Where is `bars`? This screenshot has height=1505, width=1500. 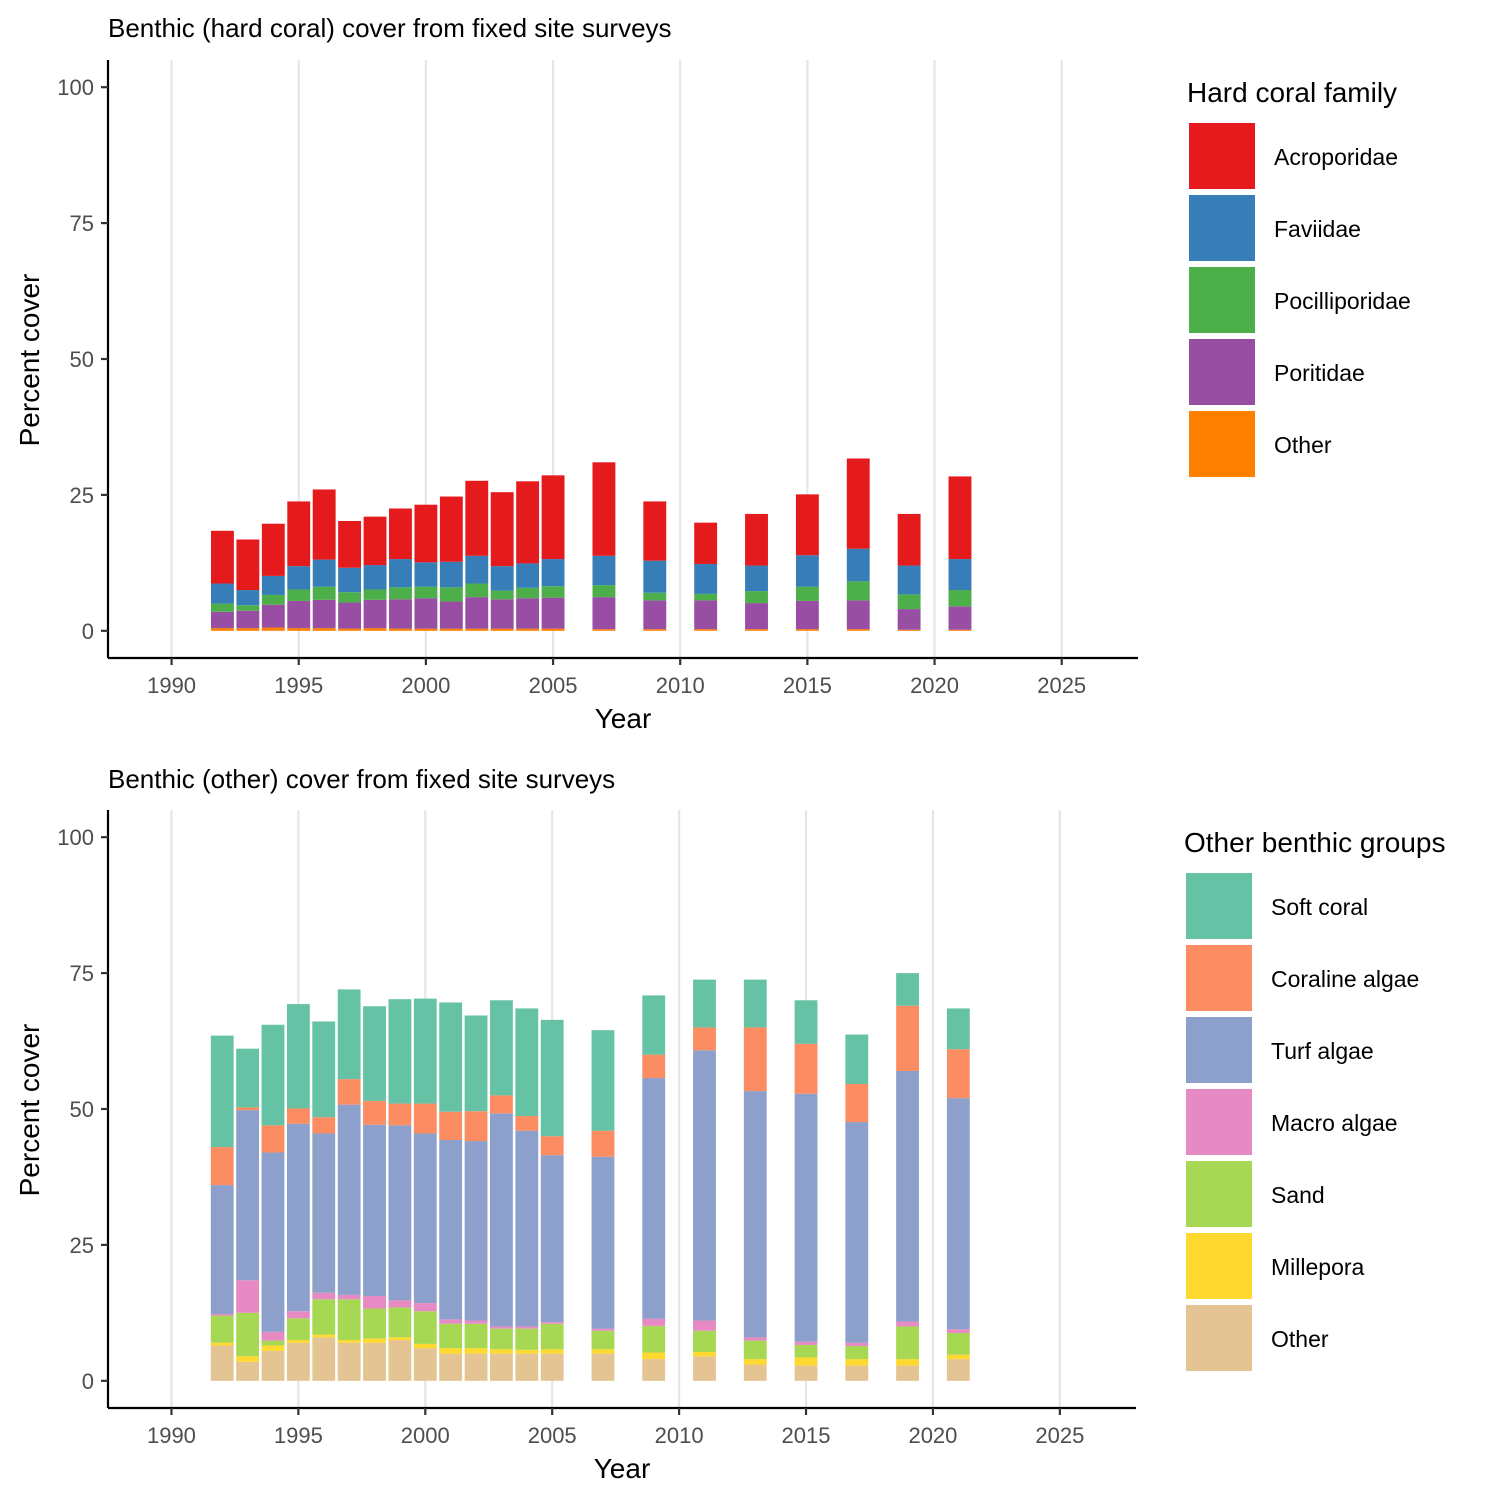
bars is located at coordinates (591, 544).